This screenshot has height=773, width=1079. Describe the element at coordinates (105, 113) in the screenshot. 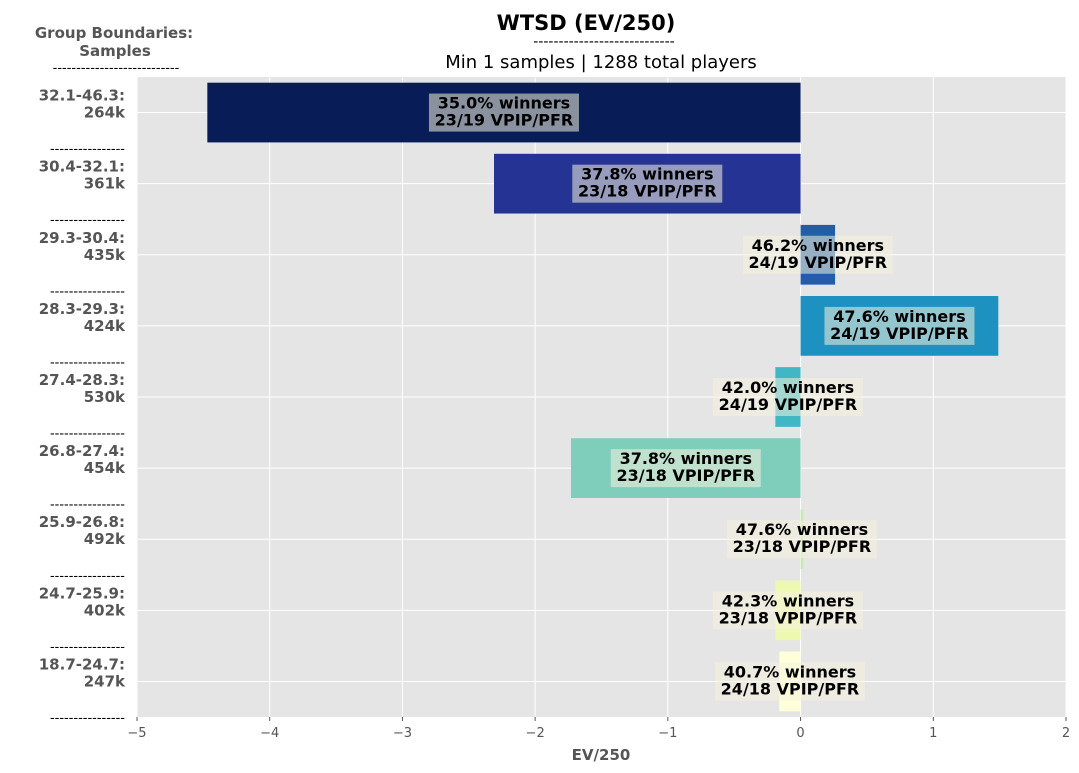

I see `y-samples-label: 264k` at that location.